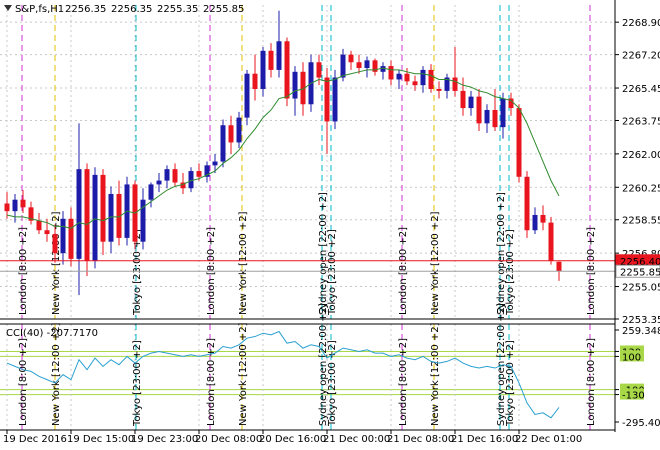 The image size is (660, 450). Describe the element at coordinates (632, 356) in the screenshot. I see `level-label-box` at that location.